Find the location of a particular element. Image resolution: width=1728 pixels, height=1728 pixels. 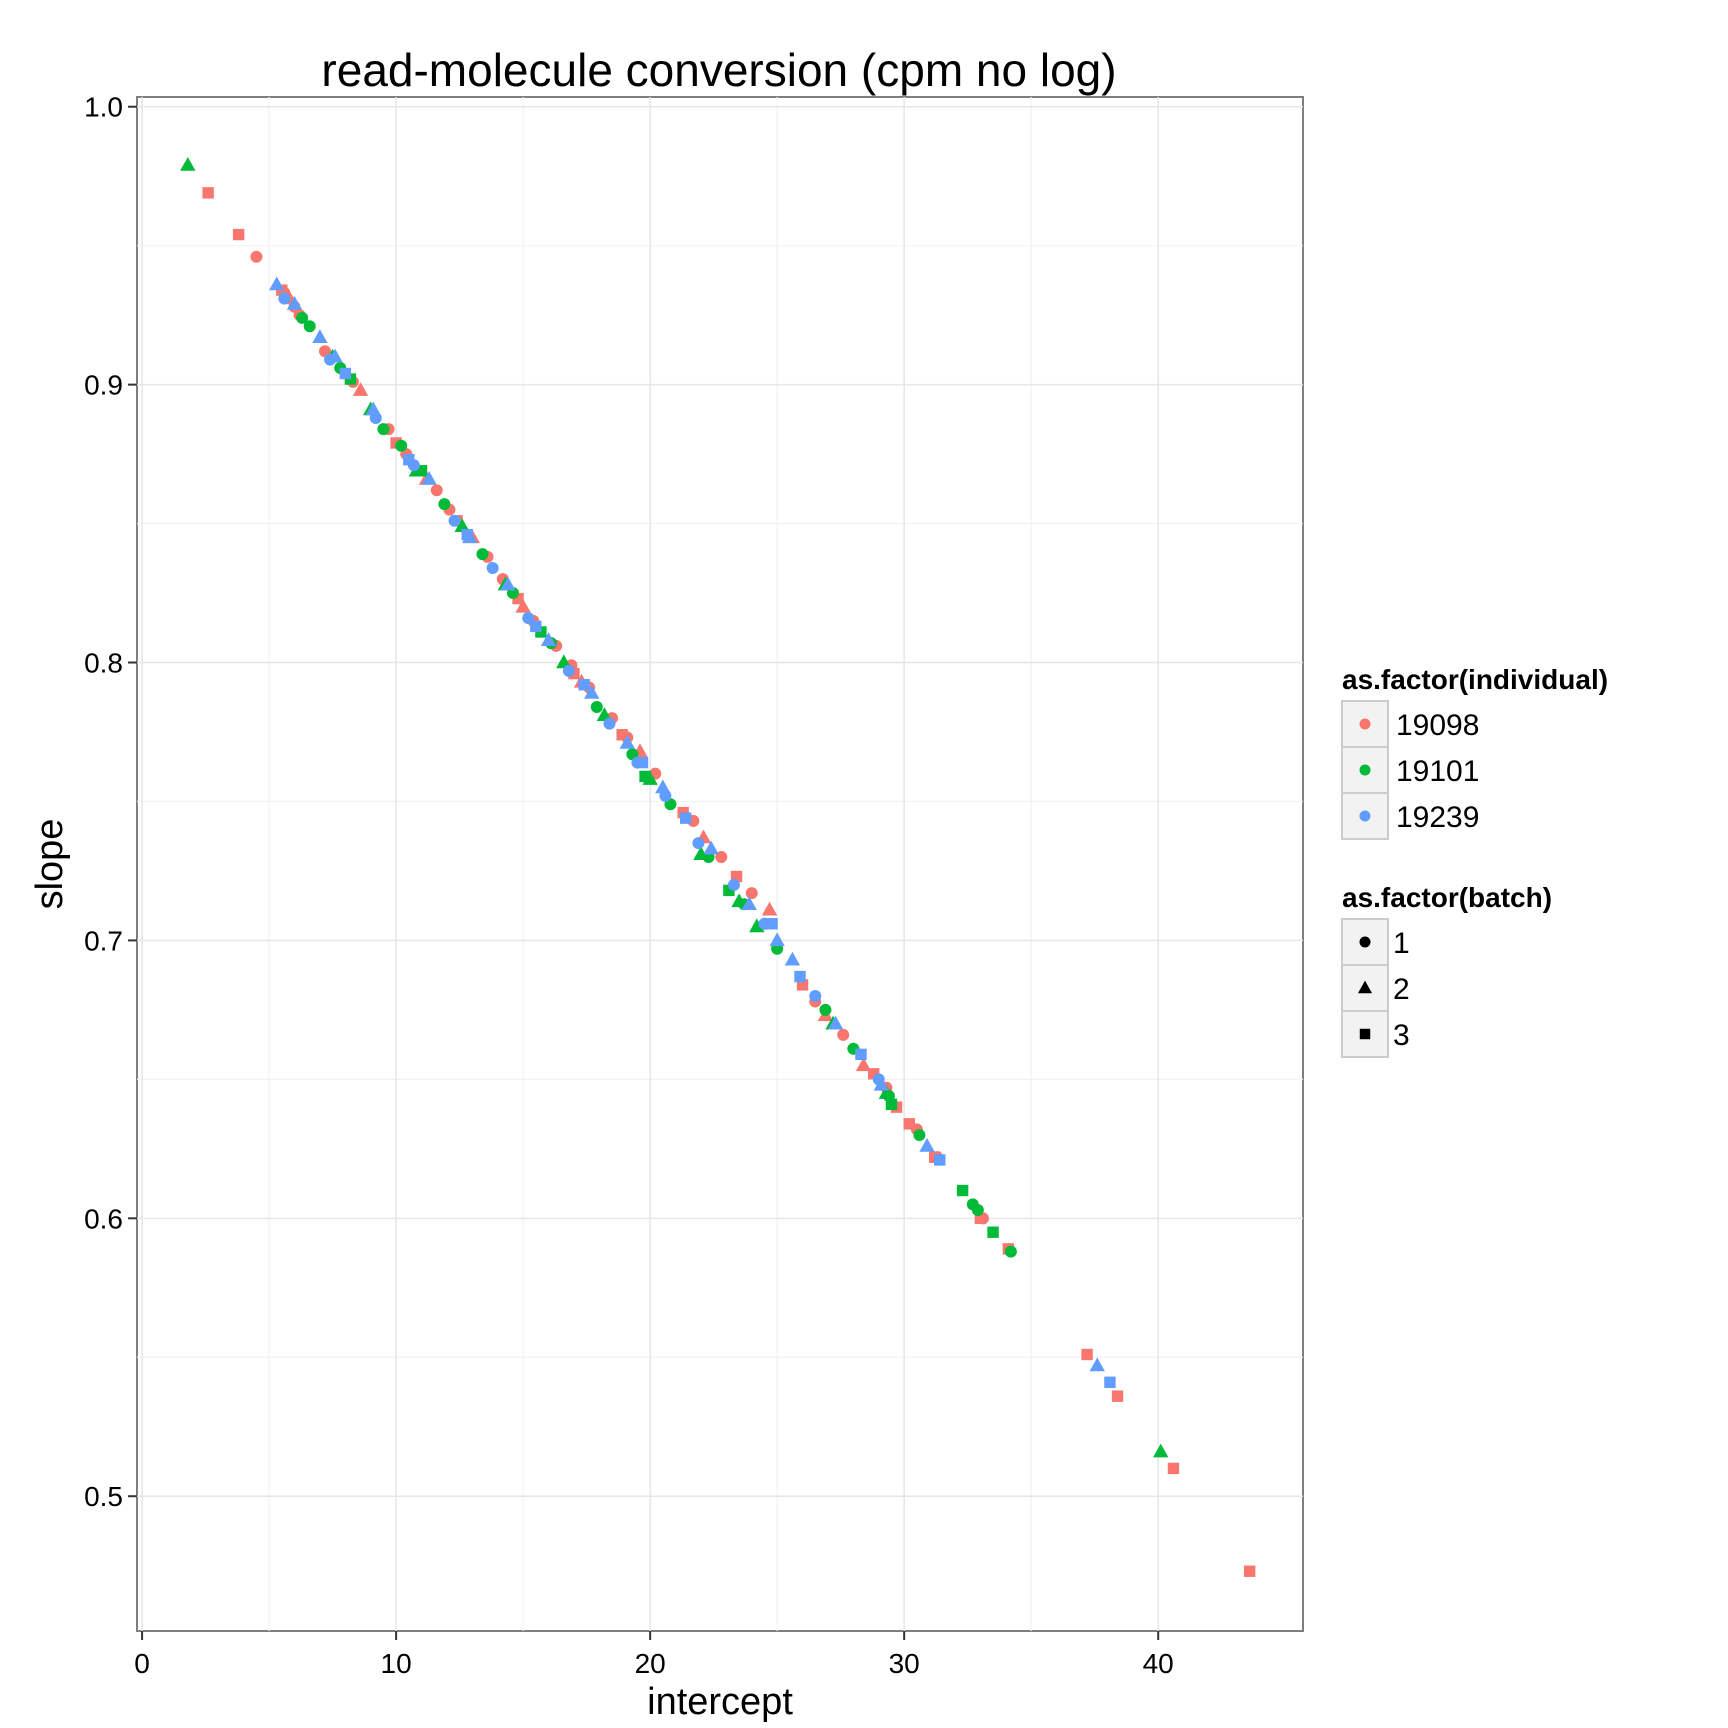

x-tick-label: 30 is located at coordinates (904, 1663).